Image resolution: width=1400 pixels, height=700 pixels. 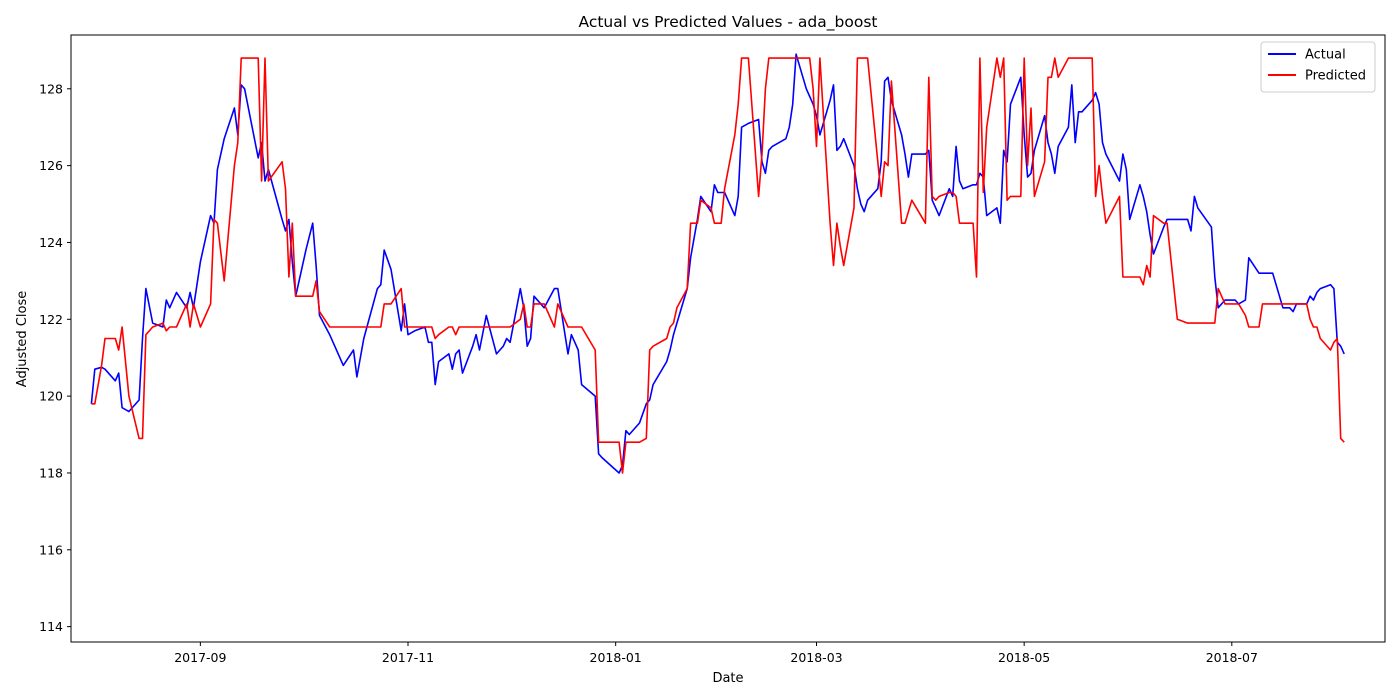 I want to click on y-tick-label: 120, so click(x=51, y=396).